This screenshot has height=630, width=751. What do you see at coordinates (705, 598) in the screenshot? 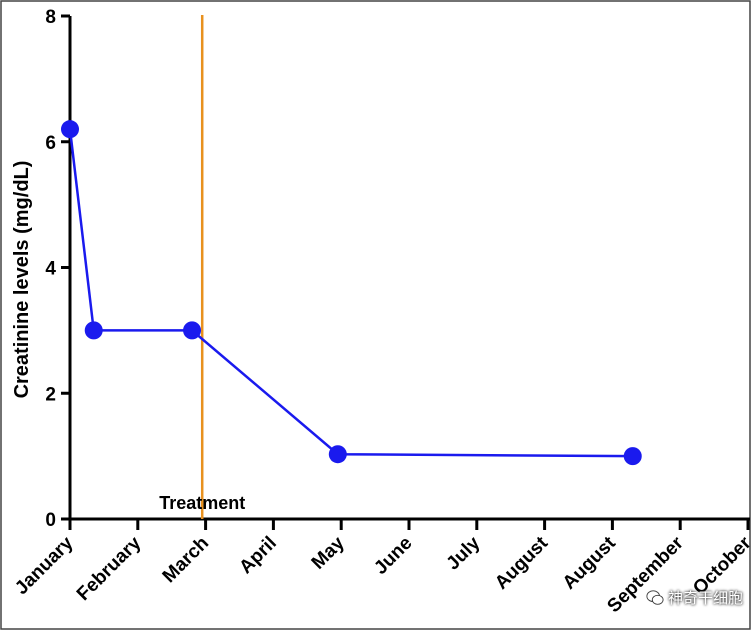
I see `watermark-text: 神奇干细胞` at bounding box center [705, 598].